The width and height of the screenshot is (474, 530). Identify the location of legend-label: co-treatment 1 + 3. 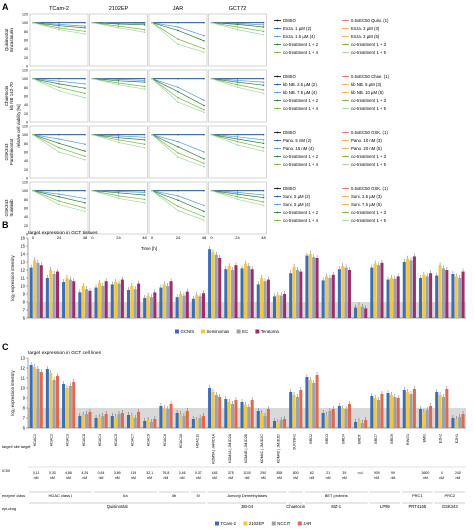
(369, 212).